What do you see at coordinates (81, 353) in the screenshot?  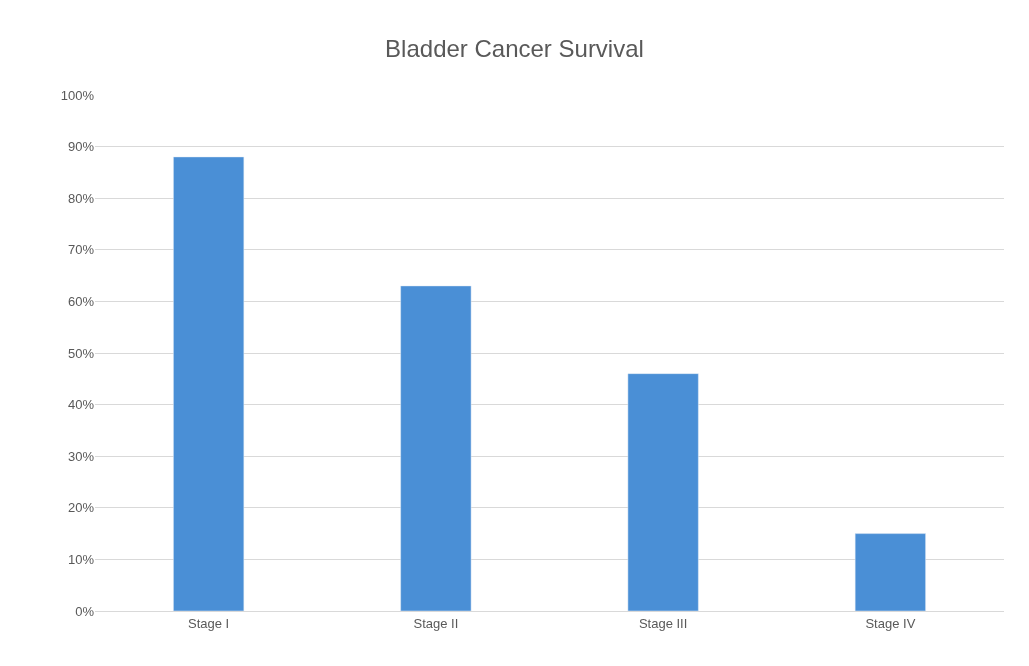 I see `y-tick-label: 50%` at bounding box center [81, 353].